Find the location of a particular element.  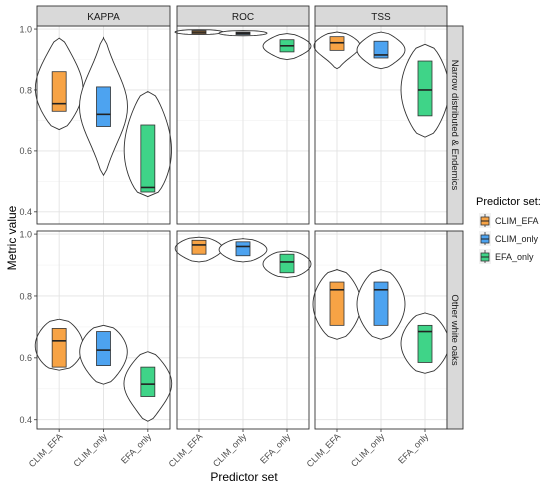

facet-strip-label: Narrow distributed & Endemics is located at coordinates (454, 125).